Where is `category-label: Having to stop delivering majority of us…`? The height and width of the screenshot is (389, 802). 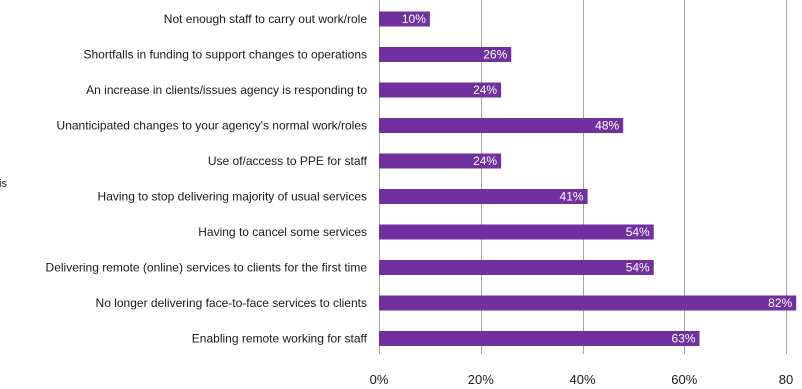 category-label: Having to stop delivering majority of us… is located at coordinates (232, 197).